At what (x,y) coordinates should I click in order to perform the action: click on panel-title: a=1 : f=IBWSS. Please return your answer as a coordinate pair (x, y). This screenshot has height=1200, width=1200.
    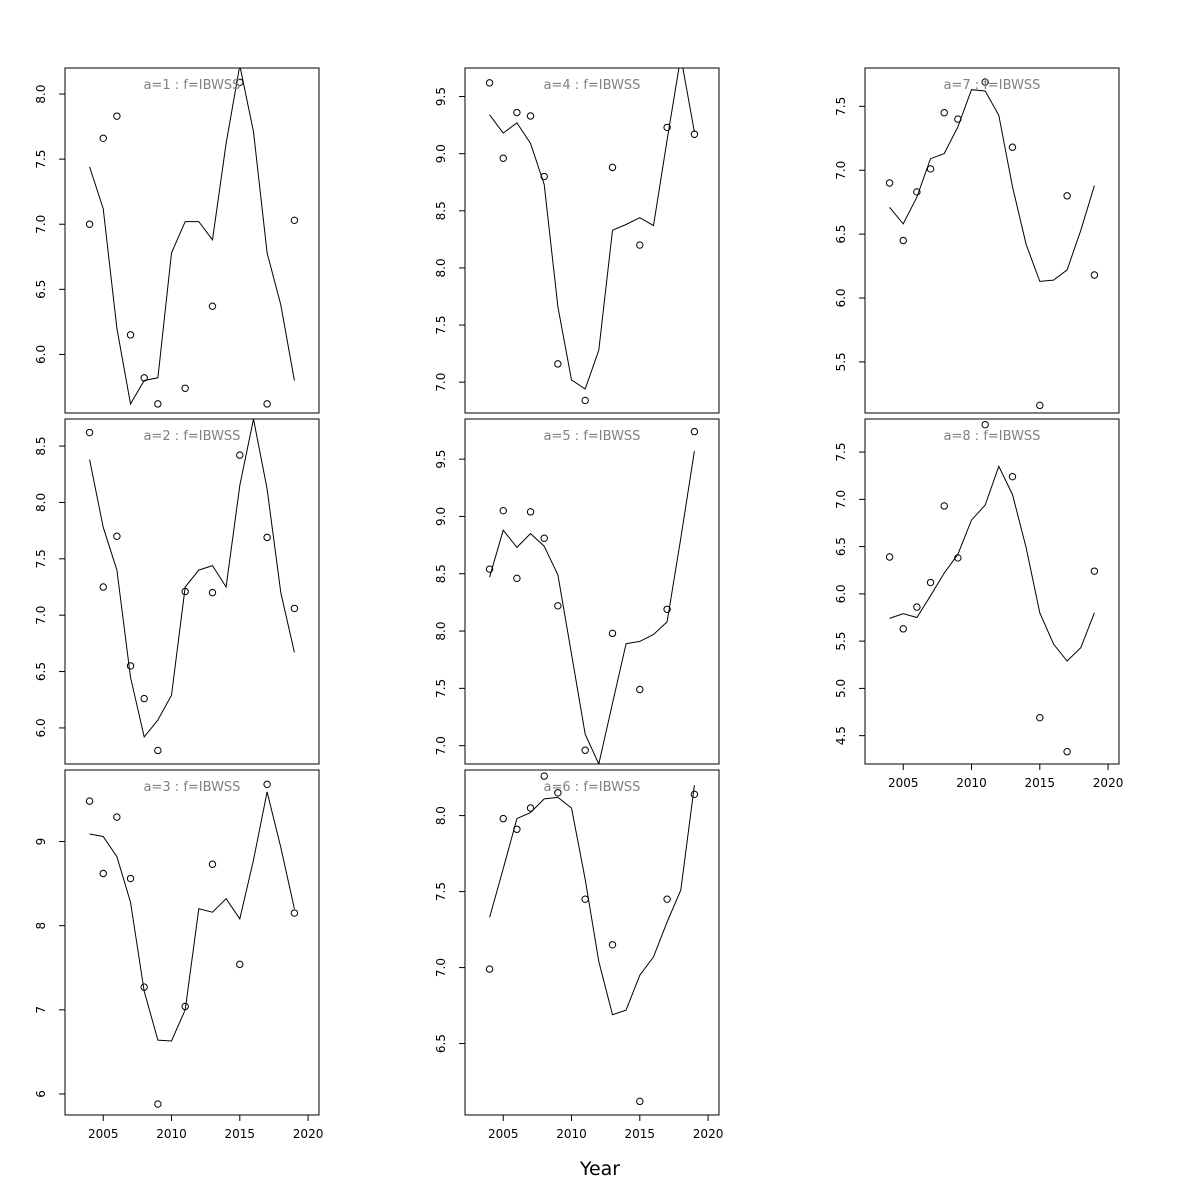
    Looking at the image, I should click on (192, 85).